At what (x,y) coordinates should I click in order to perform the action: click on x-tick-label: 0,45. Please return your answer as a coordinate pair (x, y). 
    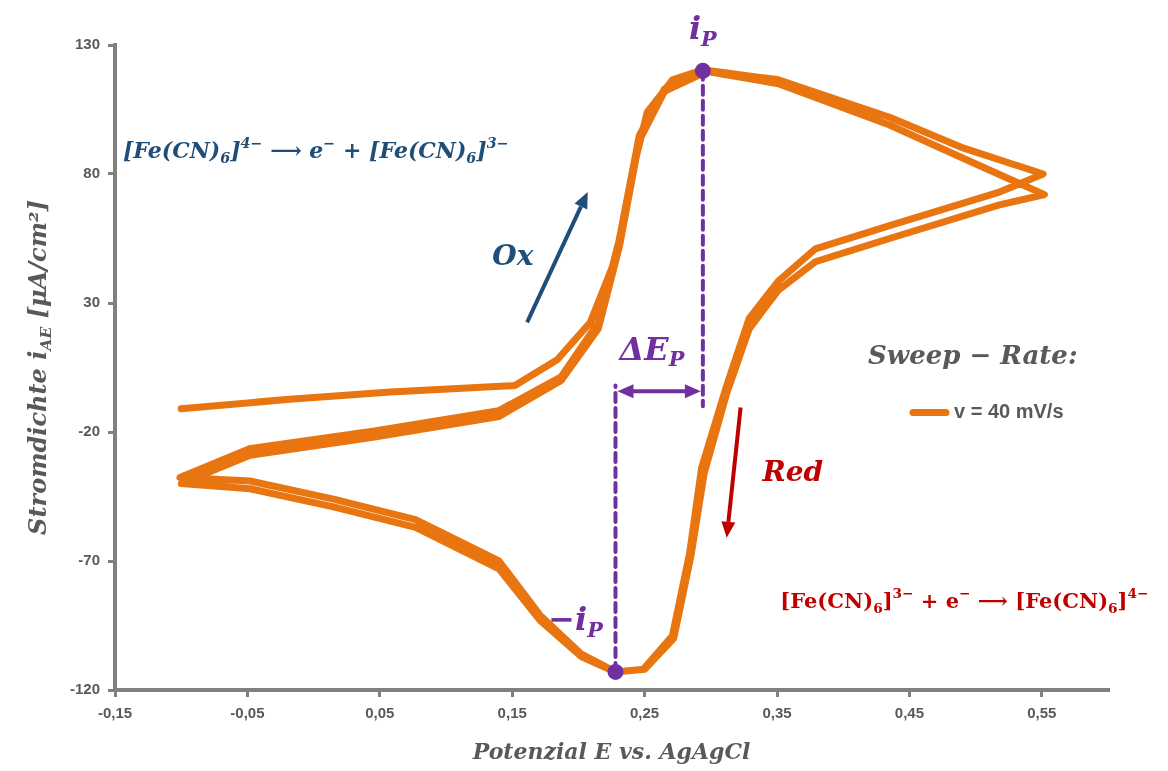
    Looking at the image, I should click on (909, 713).